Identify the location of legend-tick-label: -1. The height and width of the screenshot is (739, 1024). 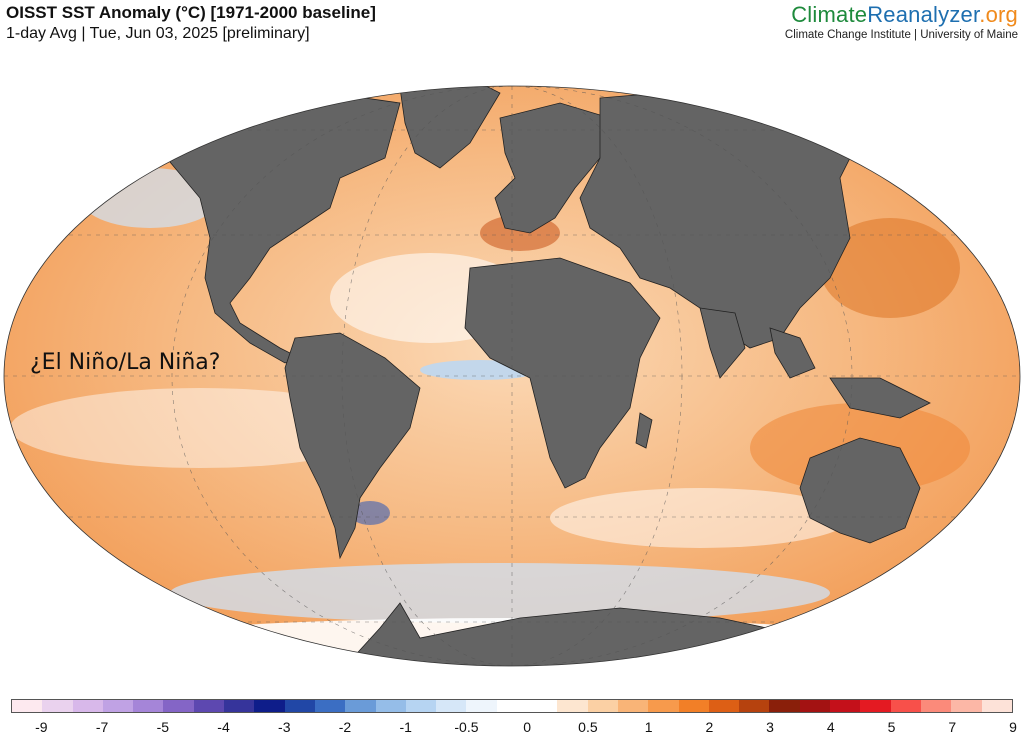
(405, 727).